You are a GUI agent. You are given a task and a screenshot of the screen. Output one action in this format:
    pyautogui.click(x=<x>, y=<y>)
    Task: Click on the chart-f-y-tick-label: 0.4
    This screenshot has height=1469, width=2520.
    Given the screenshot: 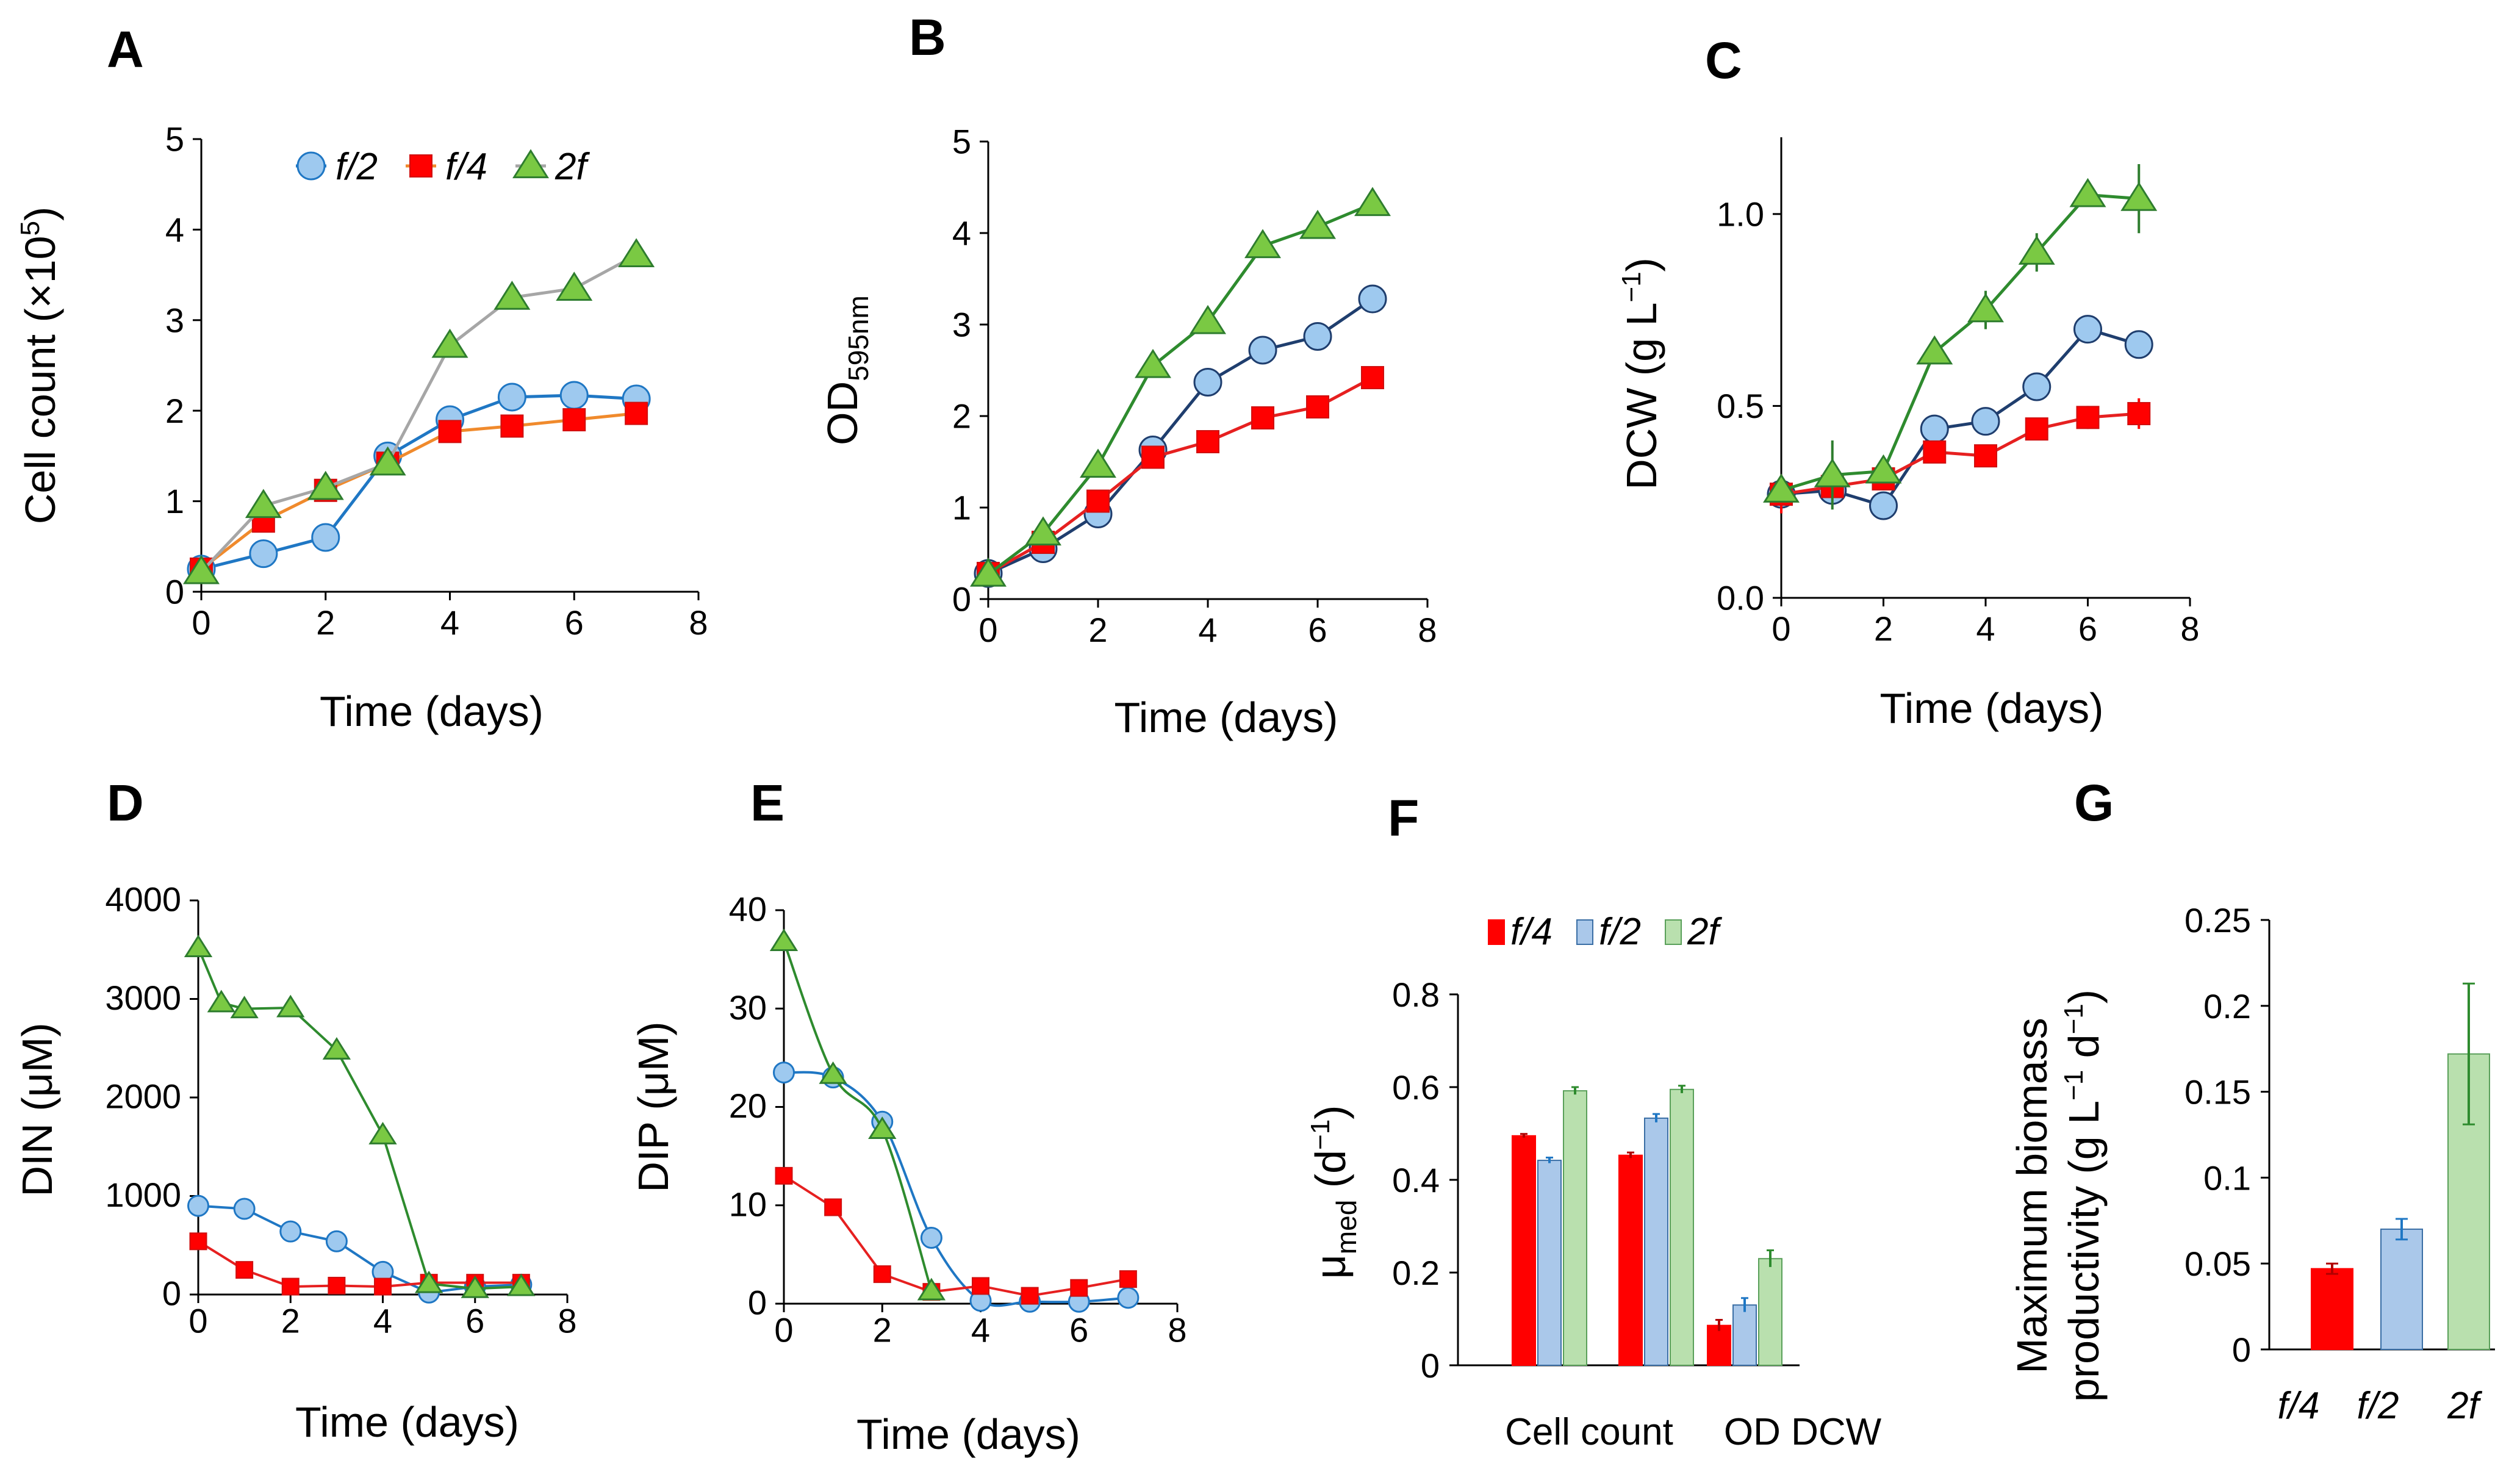 What is the action you would take?
    pyautogui.click(x=1416, y=1180)
    